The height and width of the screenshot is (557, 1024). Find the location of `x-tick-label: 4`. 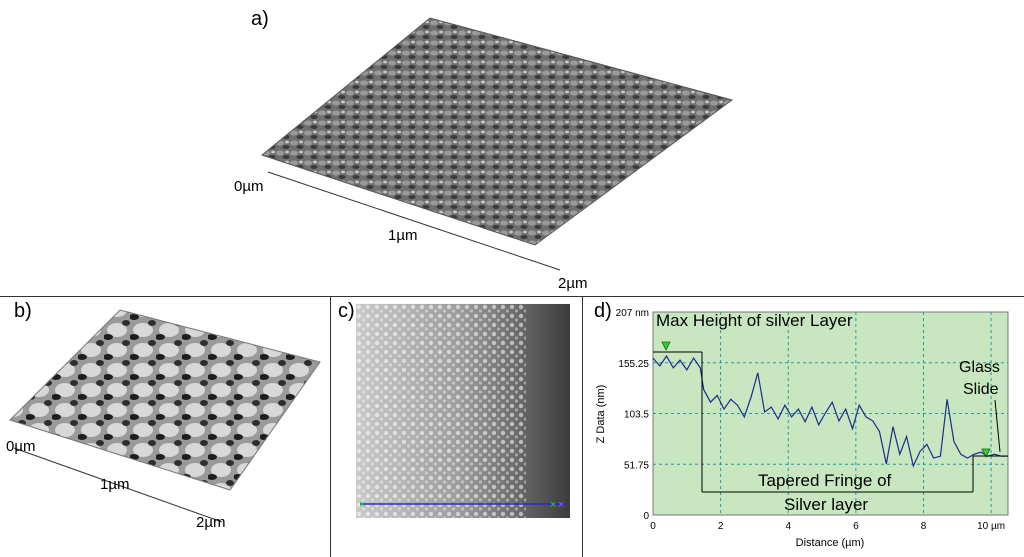

x-tick-label: 4 is located at coordinates (788, 526).